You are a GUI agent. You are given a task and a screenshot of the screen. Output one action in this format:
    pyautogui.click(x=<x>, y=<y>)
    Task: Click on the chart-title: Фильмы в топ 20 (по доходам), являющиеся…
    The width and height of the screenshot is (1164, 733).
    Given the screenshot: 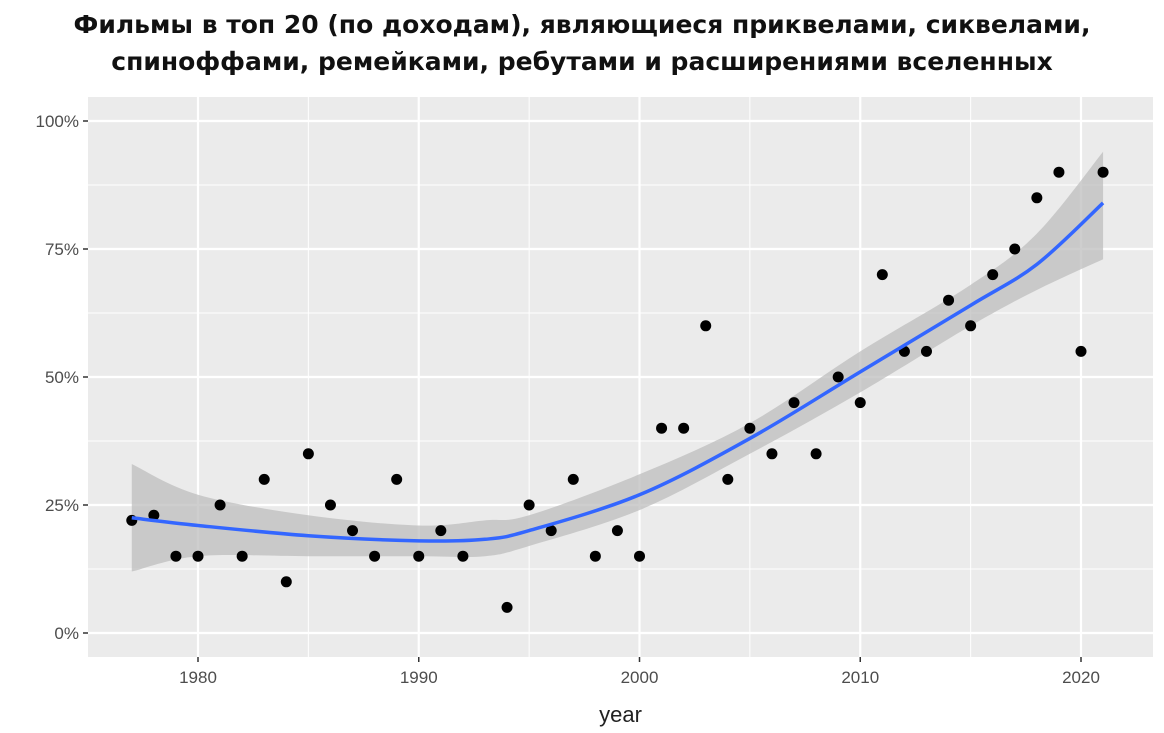 What is the action you would take?
    pyautogui.click(x=582, y=43)
    